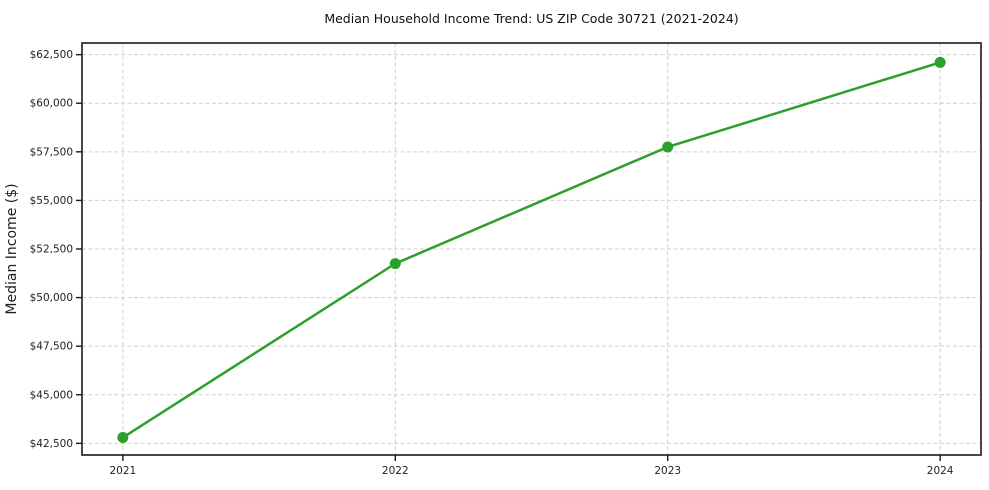 The width and height of the screenshot is (989, 490). What do you see at coordinates (51, 201) in the screenshot?
I see `y-tick-label: $55,000` at bounding box center [51, 201].